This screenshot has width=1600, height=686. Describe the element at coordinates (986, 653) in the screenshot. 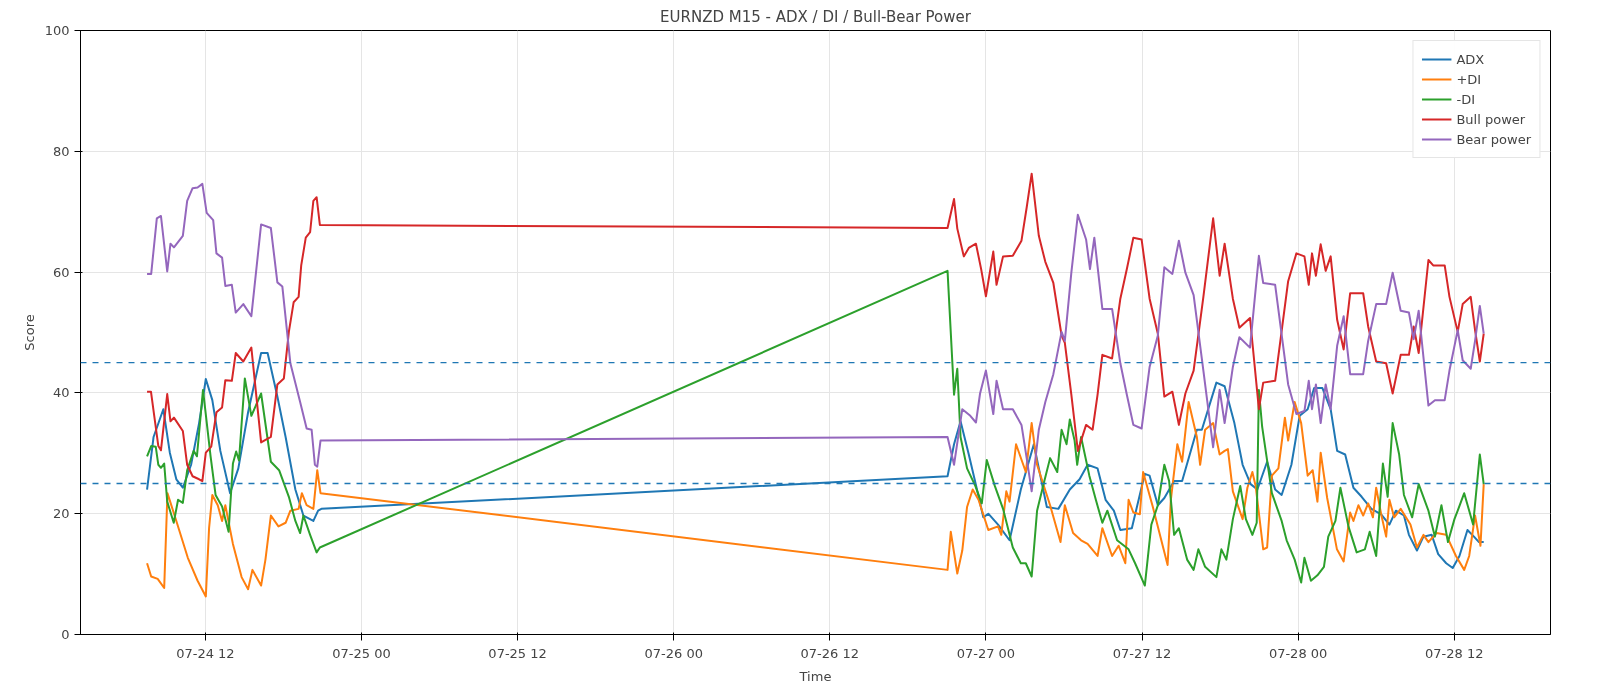

I see `x-tick-label: 07-27 00` at that location.